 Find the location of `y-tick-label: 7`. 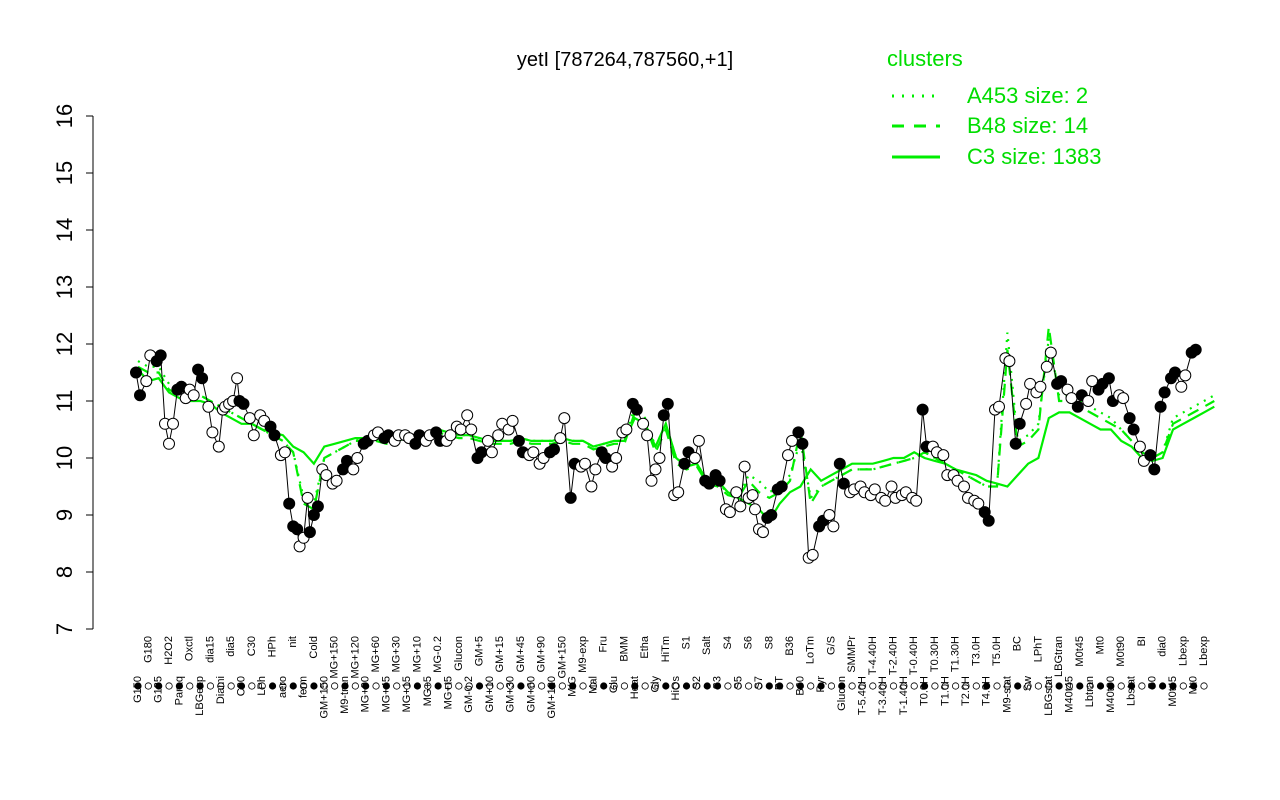

y-tick-label: 7 is located at coordinates (64, 629).